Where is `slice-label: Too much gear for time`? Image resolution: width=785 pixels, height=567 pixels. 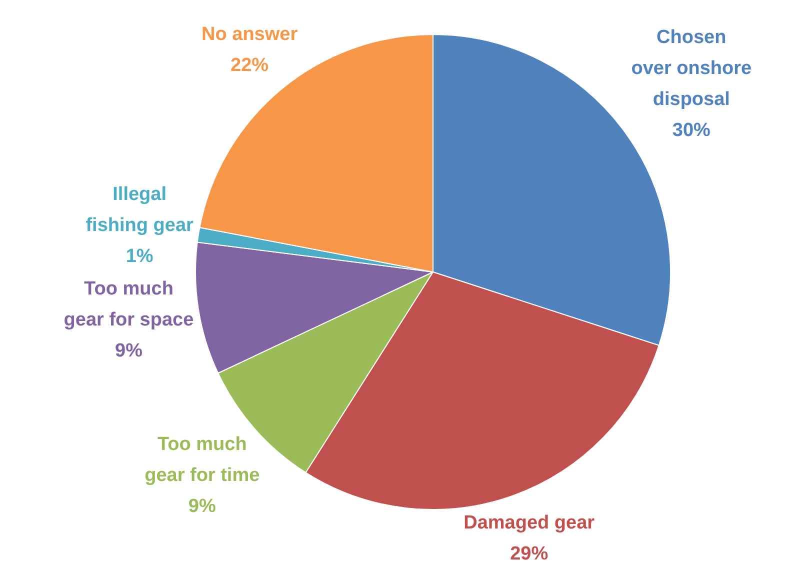 slice-label: Too much gear for time is located at coordinates (202, 460).